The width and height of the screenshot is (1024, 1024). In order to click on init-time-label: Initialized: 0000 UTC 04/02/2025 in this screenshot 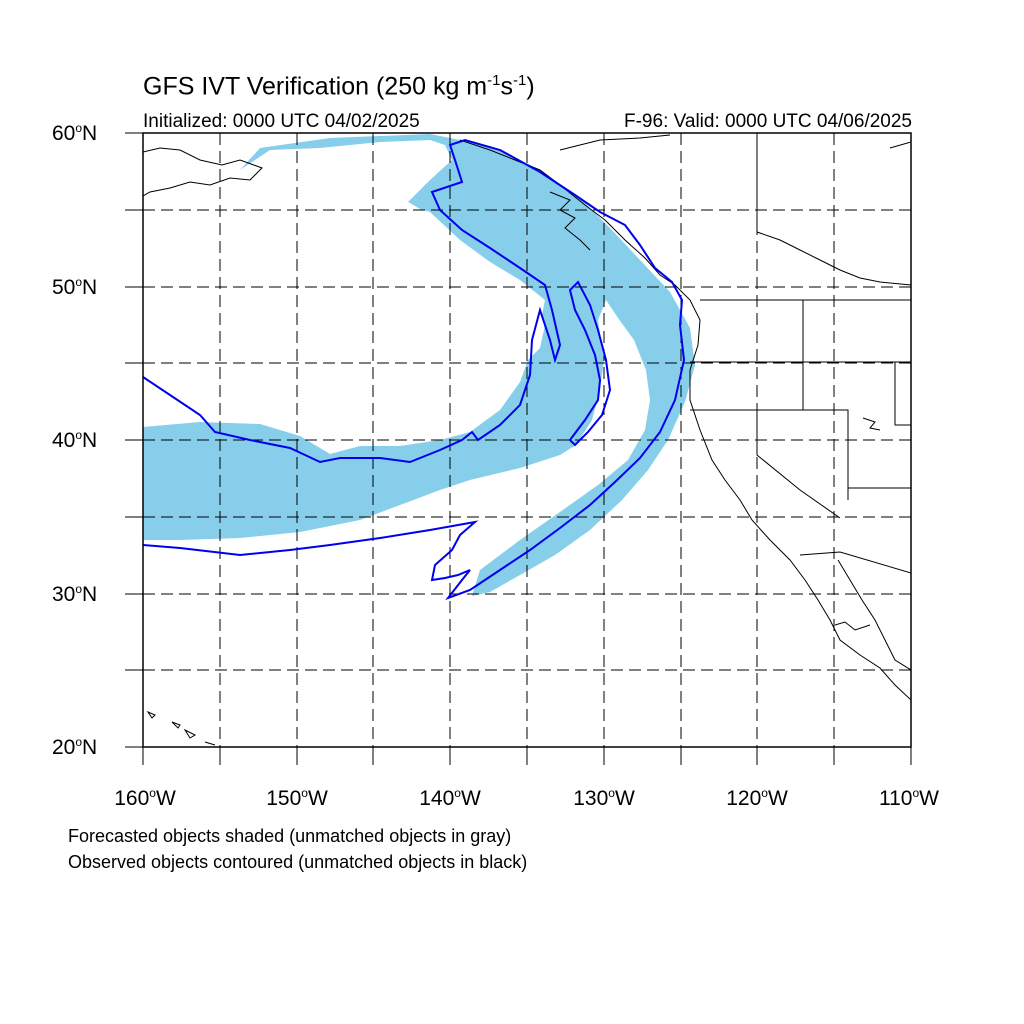, I will do `click(281, 121)`.